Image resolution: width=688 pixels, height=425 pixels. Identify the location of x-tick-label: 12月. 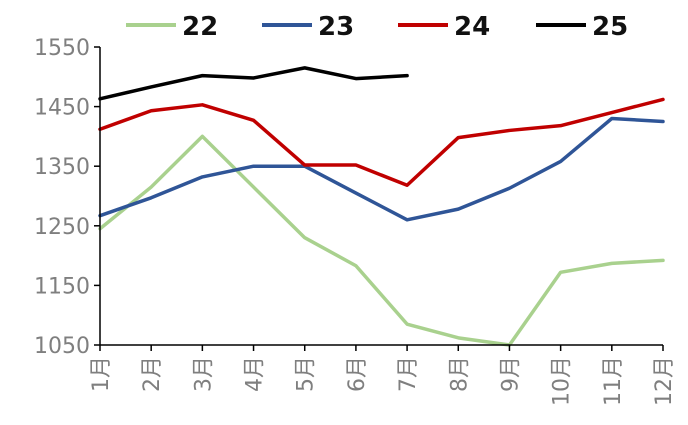
(664, 381).